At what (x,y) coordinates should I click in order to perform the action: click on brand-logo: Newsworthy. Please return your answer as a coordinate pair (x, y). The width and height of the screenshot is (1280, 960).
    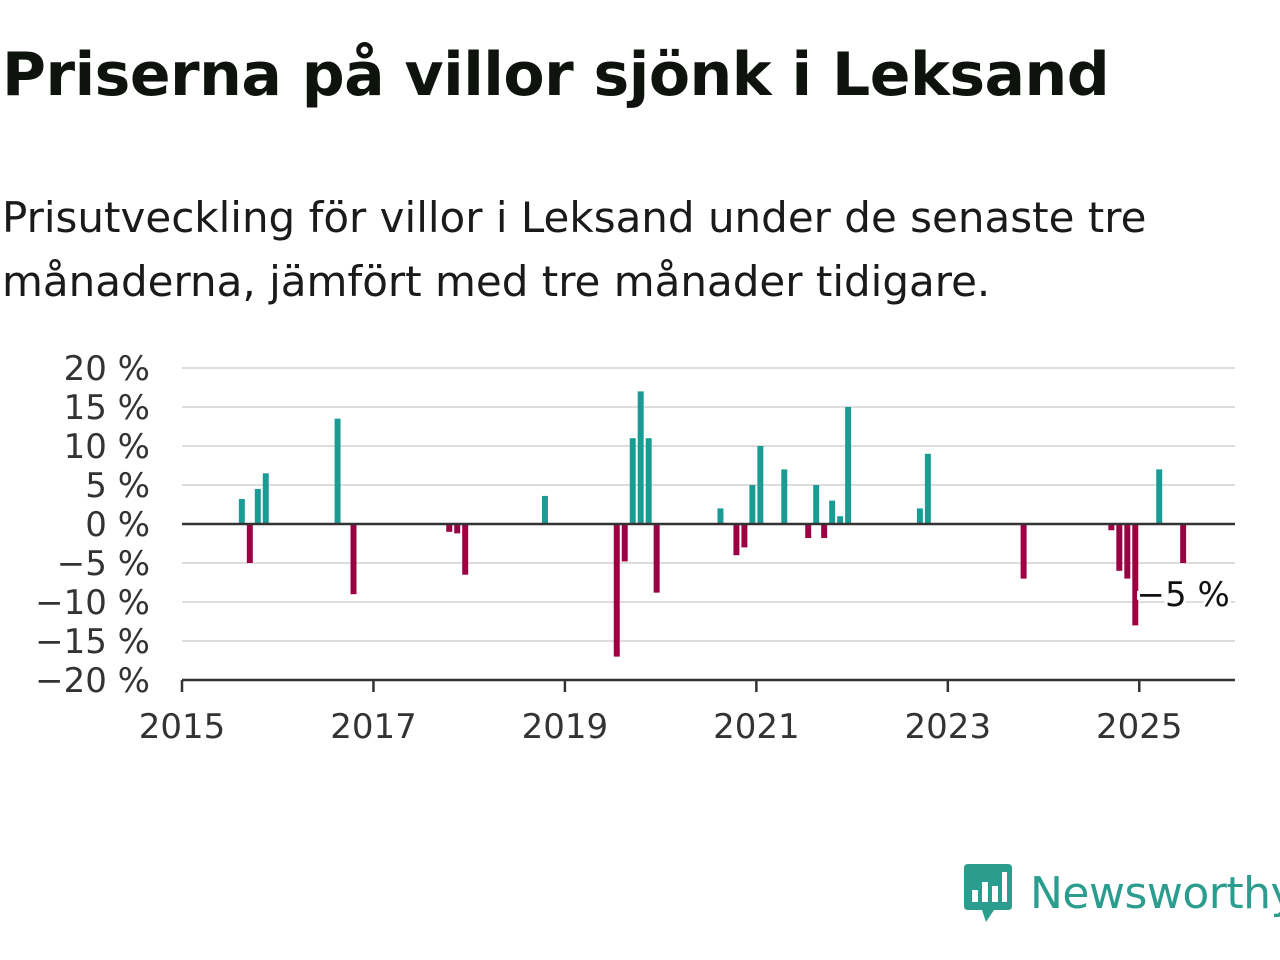
    Looking at the image, I should click on (1121, 893).